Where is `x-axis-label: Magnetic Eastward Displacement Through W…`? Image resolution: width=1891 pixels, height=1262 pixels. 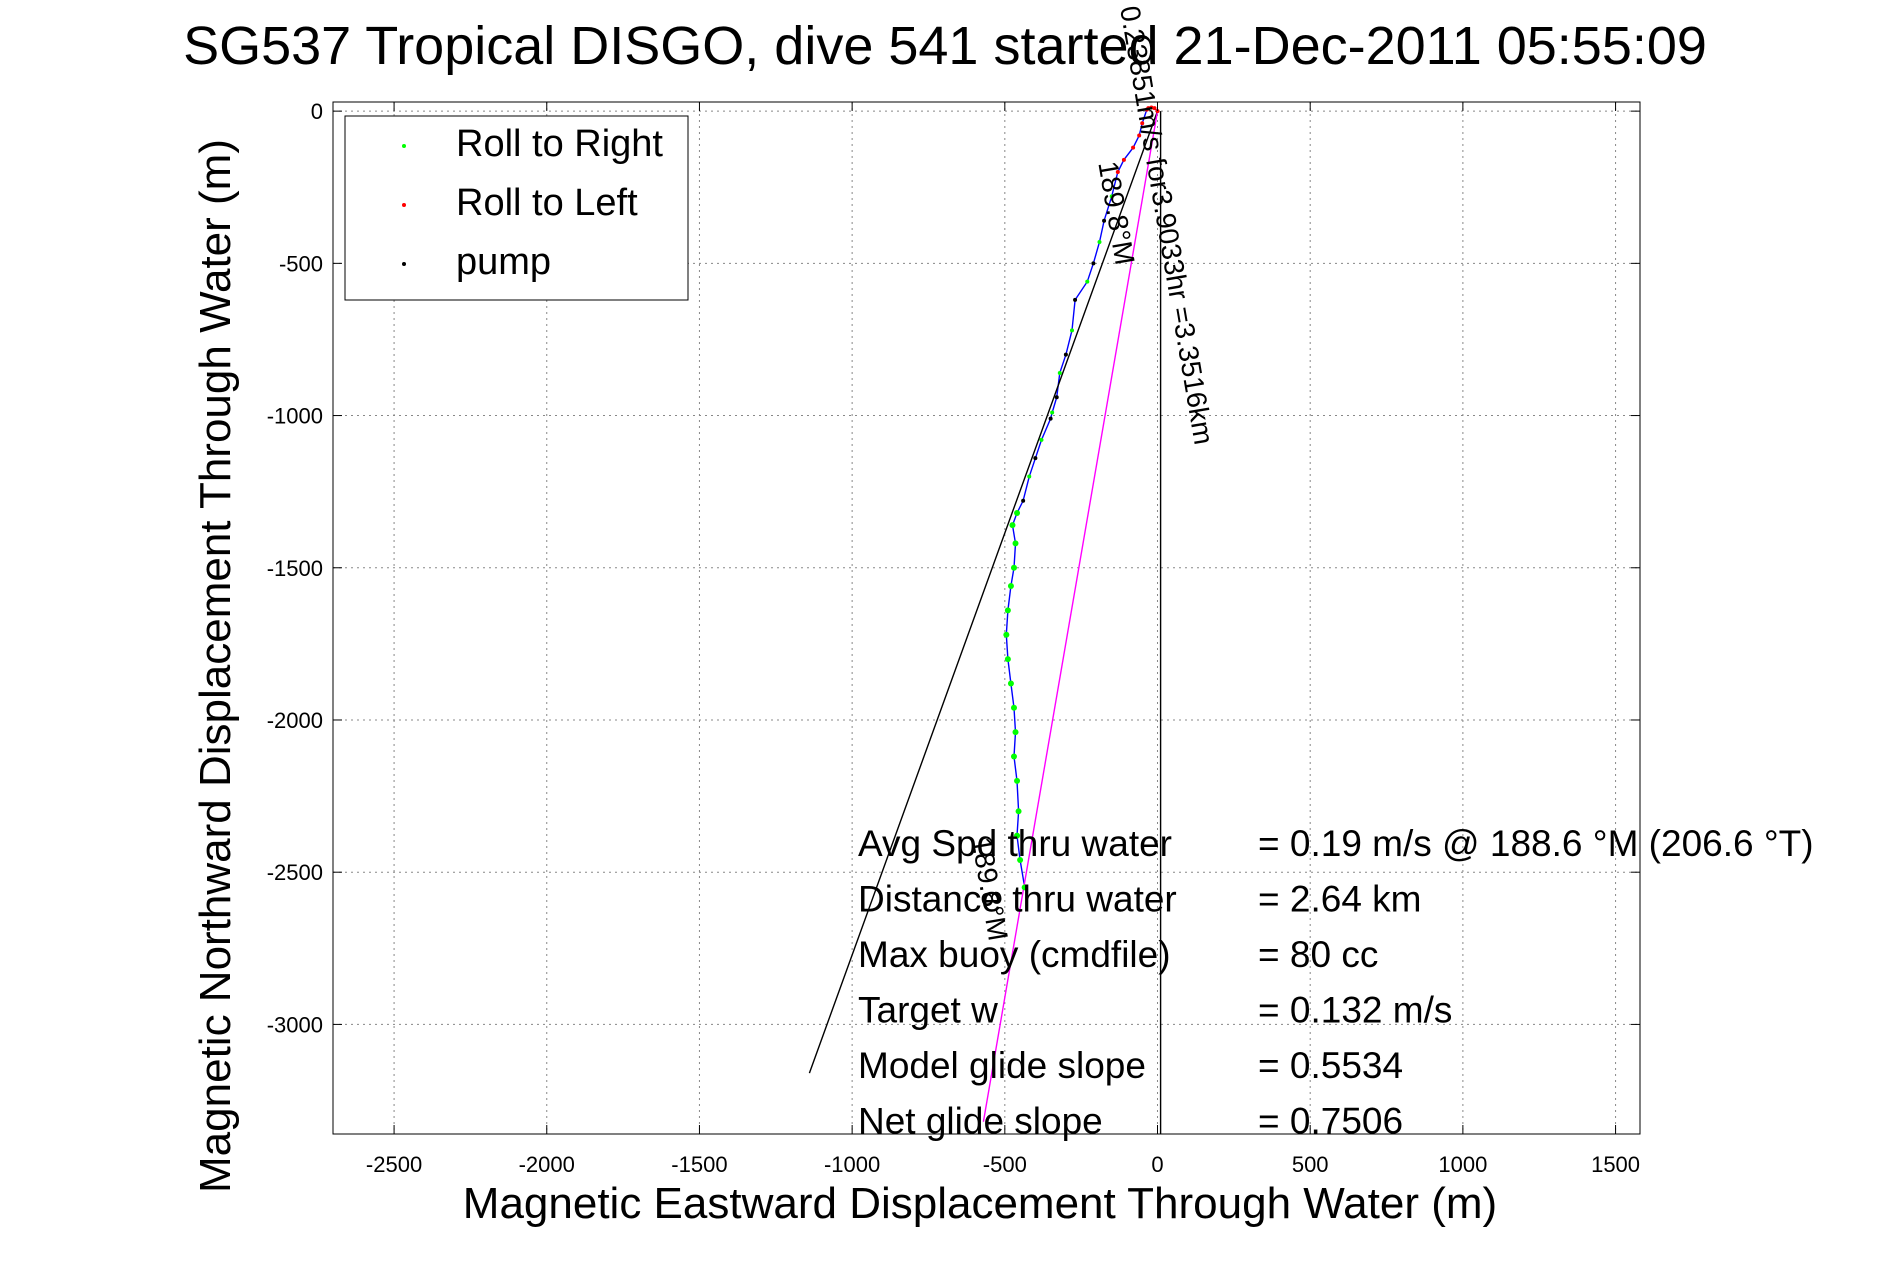 x-axis-label: Magnetic Eastward Displacement Through W… is located at coordinates (980, 1203).